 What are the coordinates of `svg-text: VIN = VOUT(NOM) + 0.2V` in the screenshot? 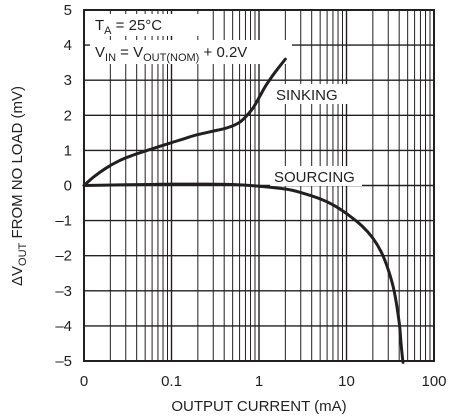 It's located at (171, 54).